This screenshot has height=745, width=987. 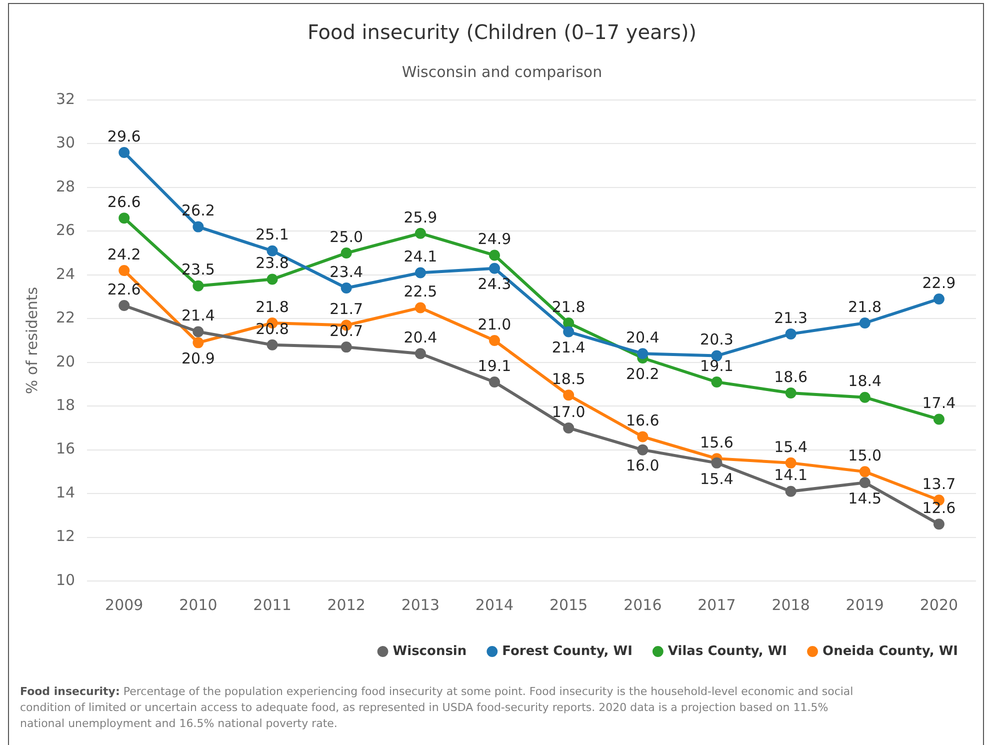 What do you see at coordinates (569, 379) in the screenshot?
I see `data-label: 18.5` at bounding box center [569, 379].